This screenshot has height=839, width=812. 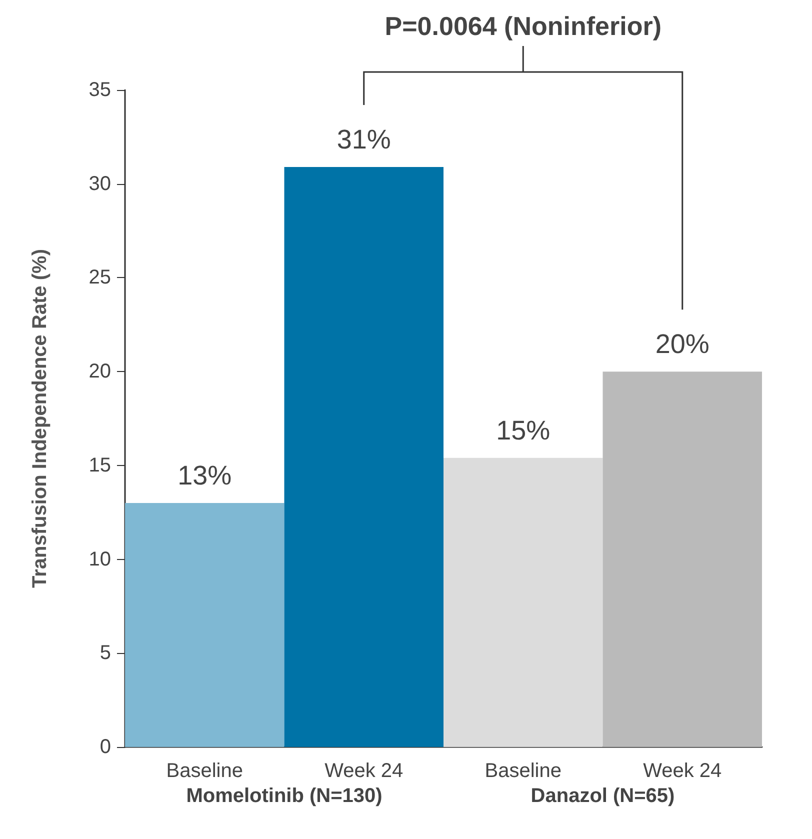 What do you see at coordinates (205, 475) in the screenshot?
I see `data-label: 13%` at bounding box center [205, 475].